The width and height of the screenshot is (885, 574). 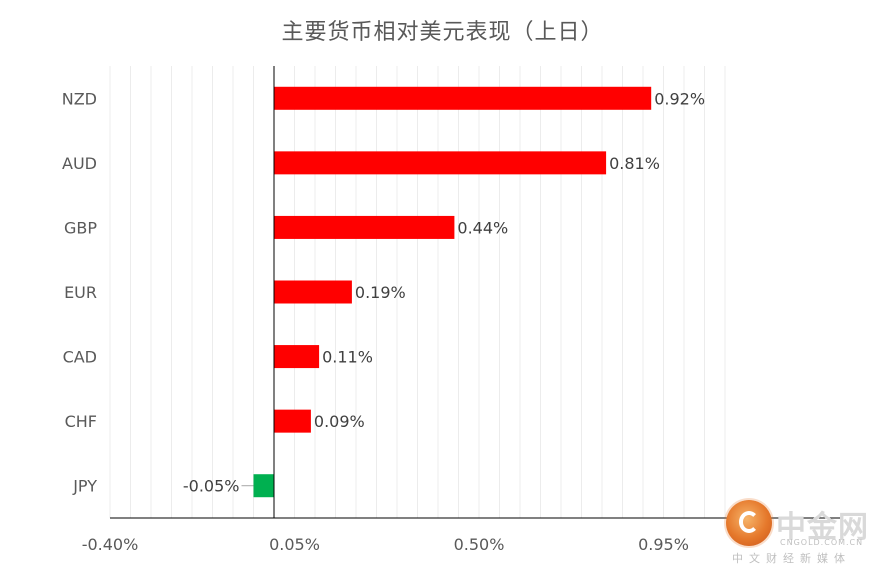 What do you see at coordinates (339, 421) in the screenshot?
I see `data-label: 0.09%` at bounding box center [339, 421].